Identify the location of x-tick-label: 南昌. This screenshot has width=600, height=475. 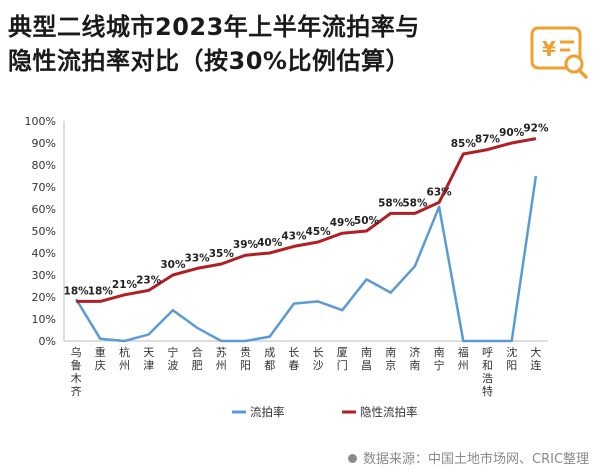
(366, 359).